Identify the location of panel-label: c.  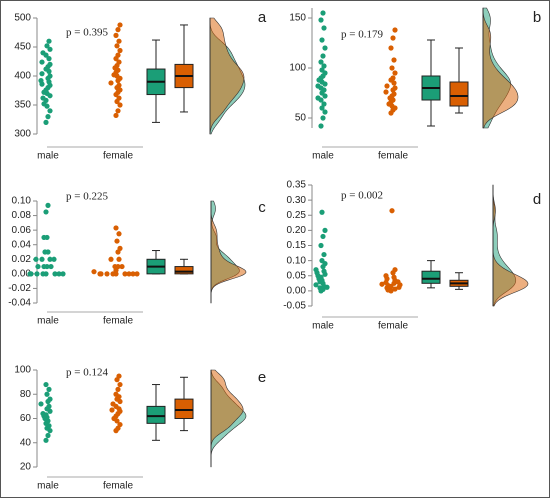
(262, 207).